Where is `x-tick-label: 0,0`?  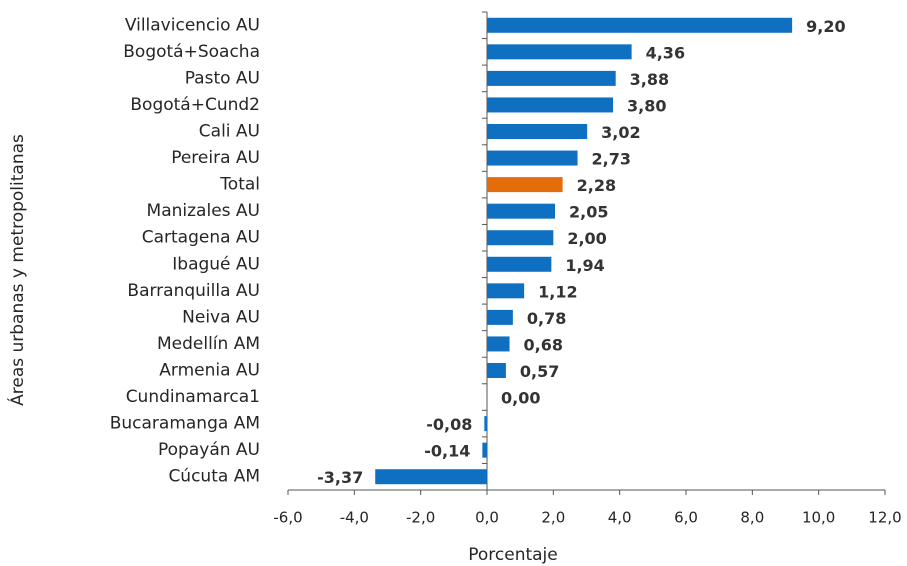
x-tick-label: 0,0 is located at coordinates (487, 518).